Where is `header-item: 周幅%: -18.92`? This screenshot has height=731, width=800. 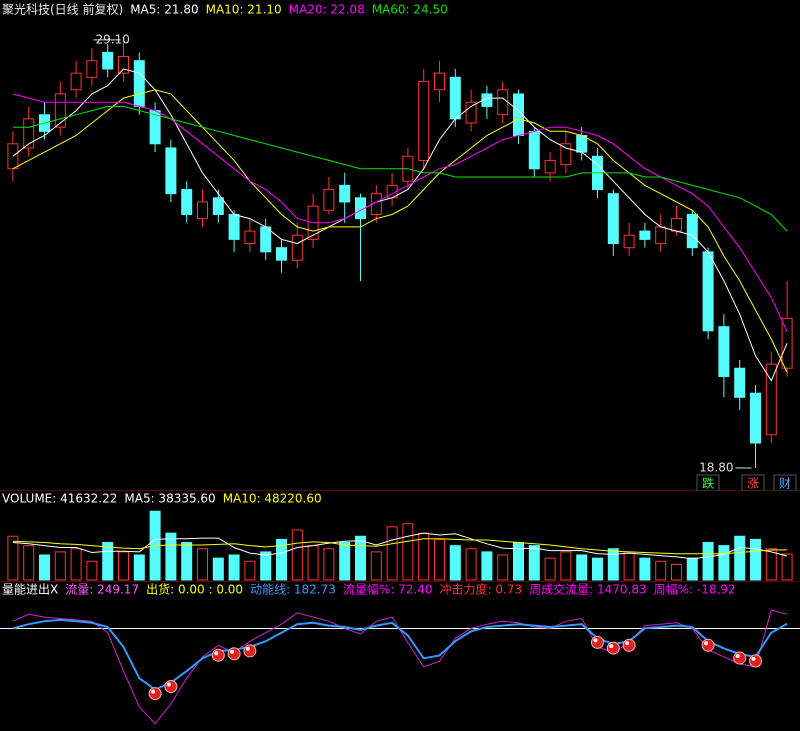
header-item: 周幅%: -18.92 is located at coordinates (695, 589).